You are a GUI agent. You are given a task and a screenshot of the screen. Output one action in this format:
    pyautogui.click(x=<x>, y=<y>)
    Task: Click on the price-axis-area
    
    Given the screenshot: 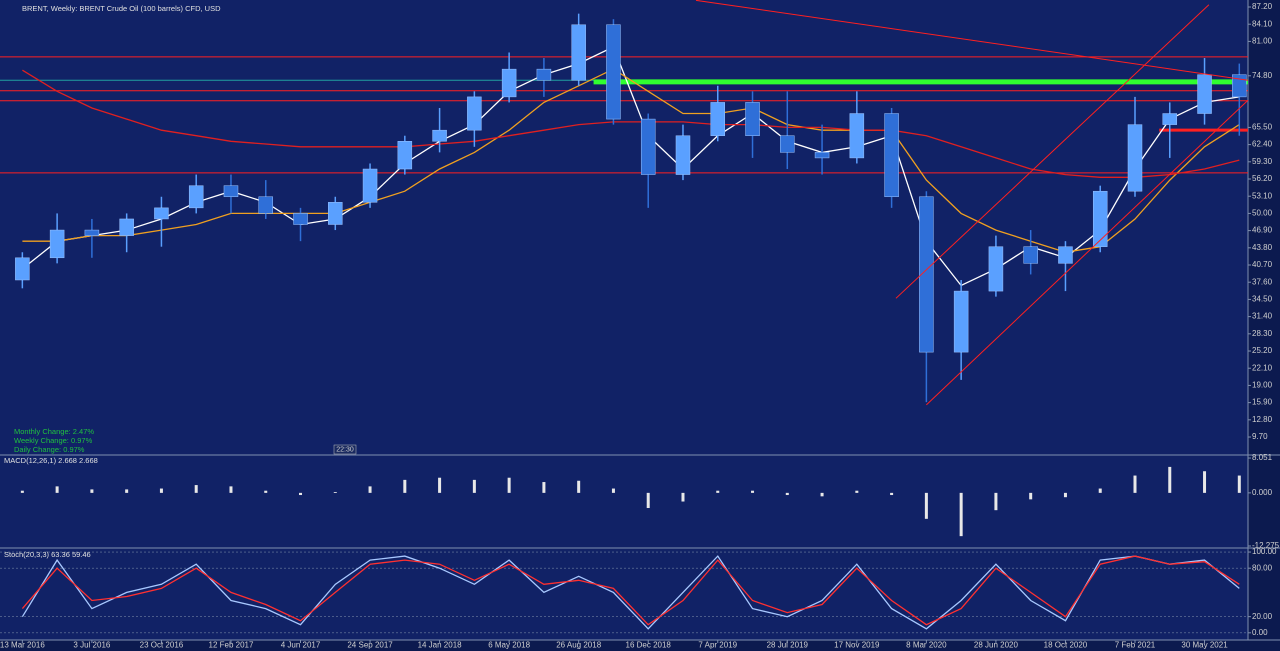 What is the action you would take?
    pyautogui.click(x=1264, y=325)
    